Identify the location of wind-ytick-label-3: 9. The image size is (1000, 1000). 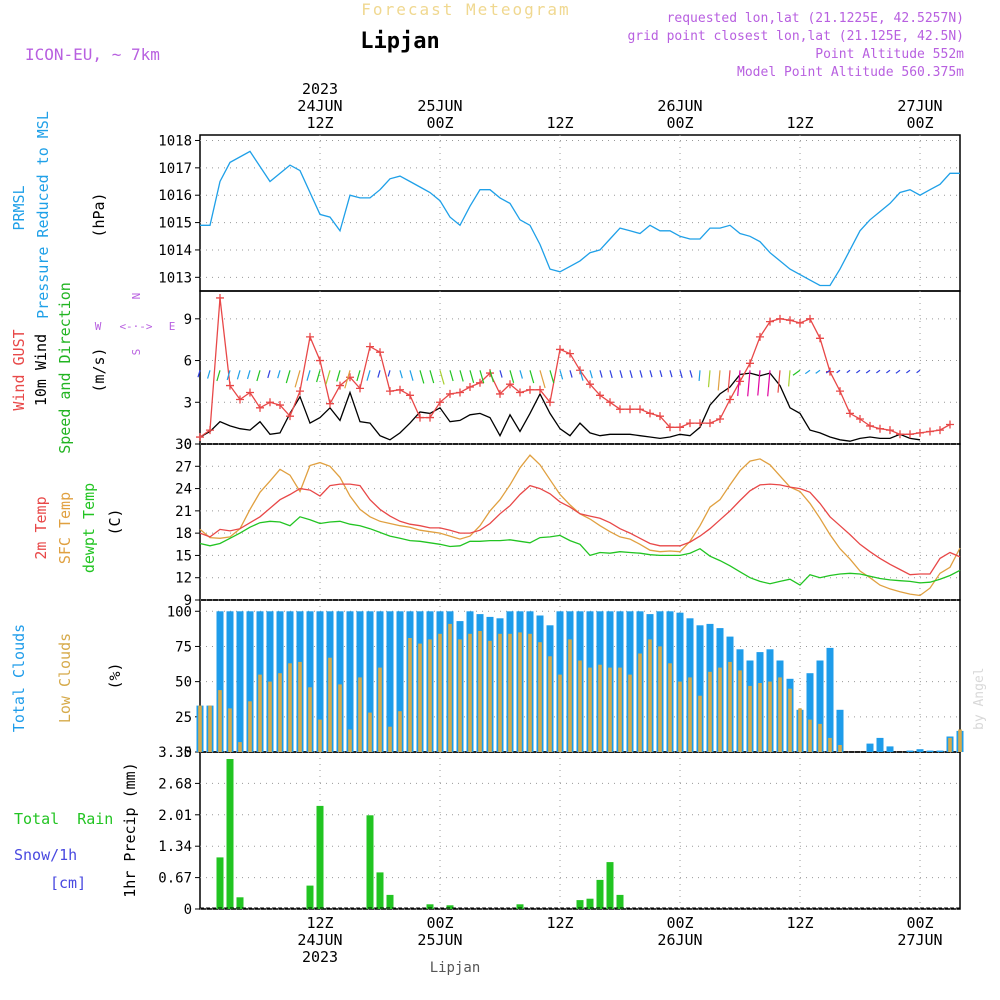
(188, 320).